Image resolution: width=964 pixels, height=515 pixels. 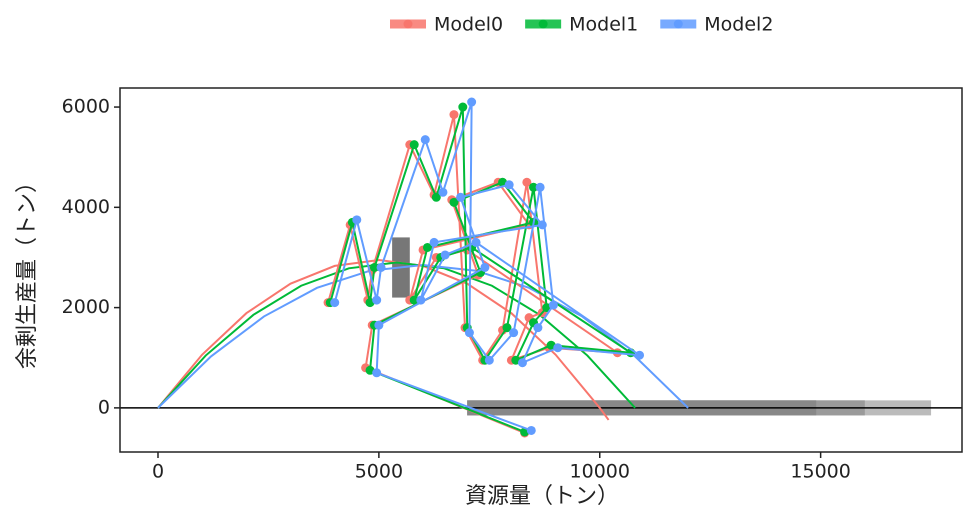 What do you see at coordinates (86, 207) in the screenshot?
I see `y-tick-label: 4000` at bounding box center [86, 207].